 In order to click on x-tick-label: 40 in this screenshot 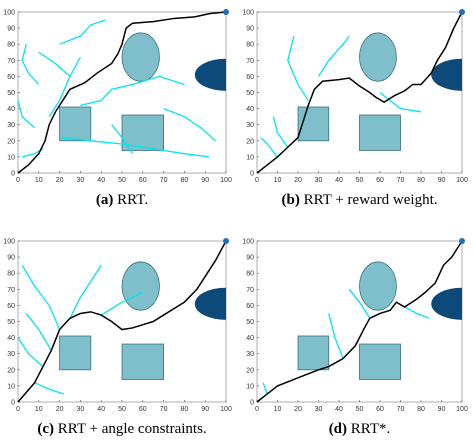, I will do `click(101, 180)`.